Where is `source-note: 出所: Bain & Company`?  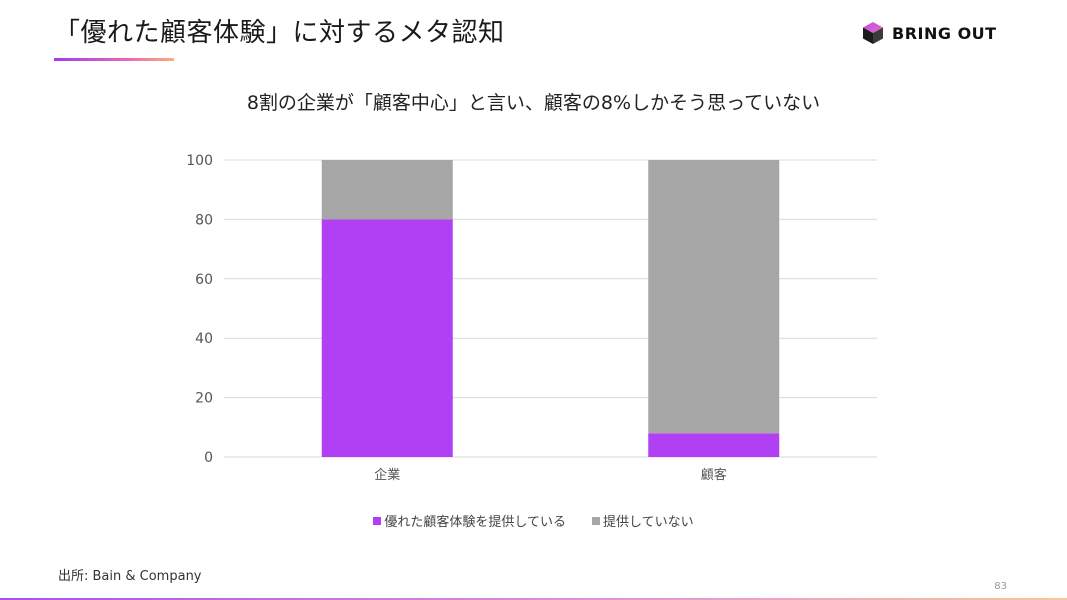
source-note: 出所: Bain & Company is located at coordinates (130, 576).